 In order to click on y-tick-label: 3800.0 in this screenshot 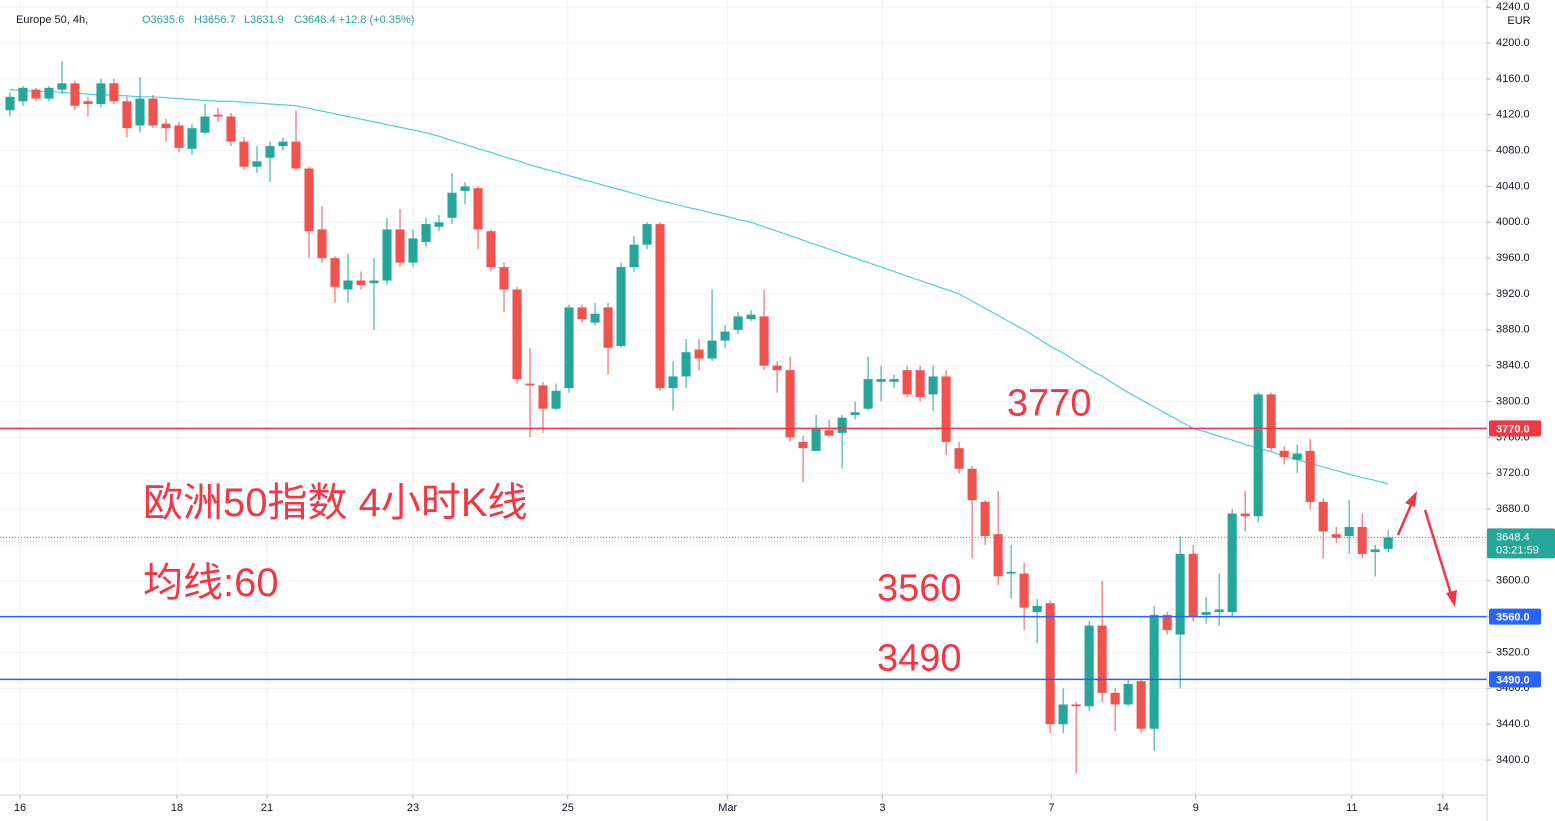, I will do `click(1513, 401)`.